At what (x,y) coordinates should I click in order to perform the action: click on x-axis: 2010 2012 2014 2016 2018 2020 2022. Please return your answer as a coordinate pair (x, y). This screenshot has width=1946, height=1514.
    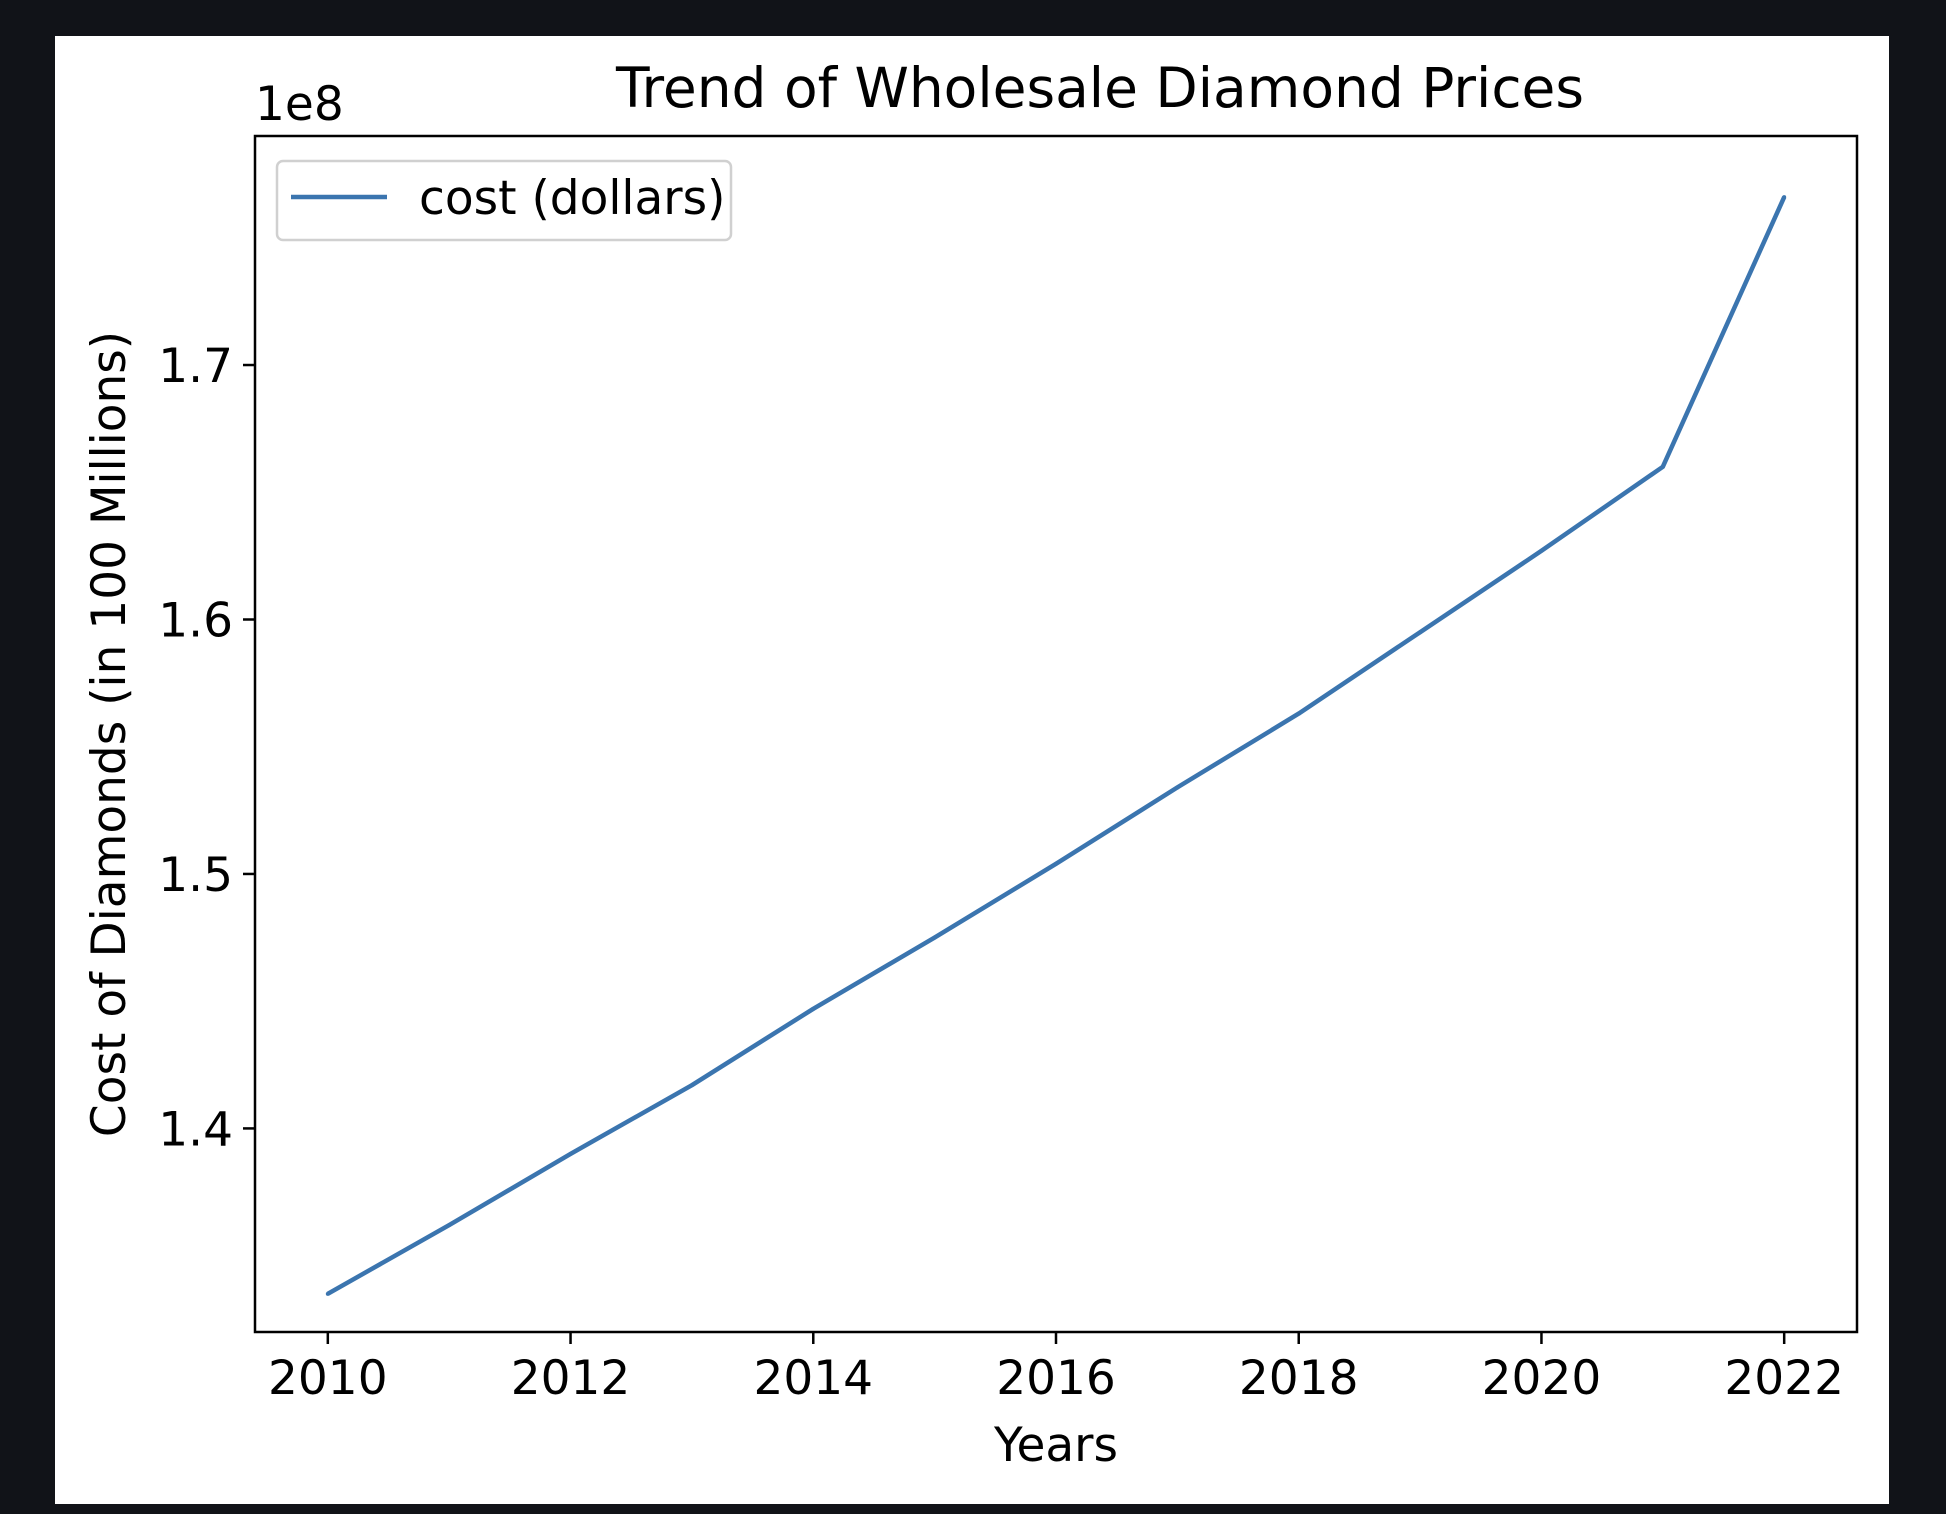
    Looking at the image, I should click on (1056, 1369).